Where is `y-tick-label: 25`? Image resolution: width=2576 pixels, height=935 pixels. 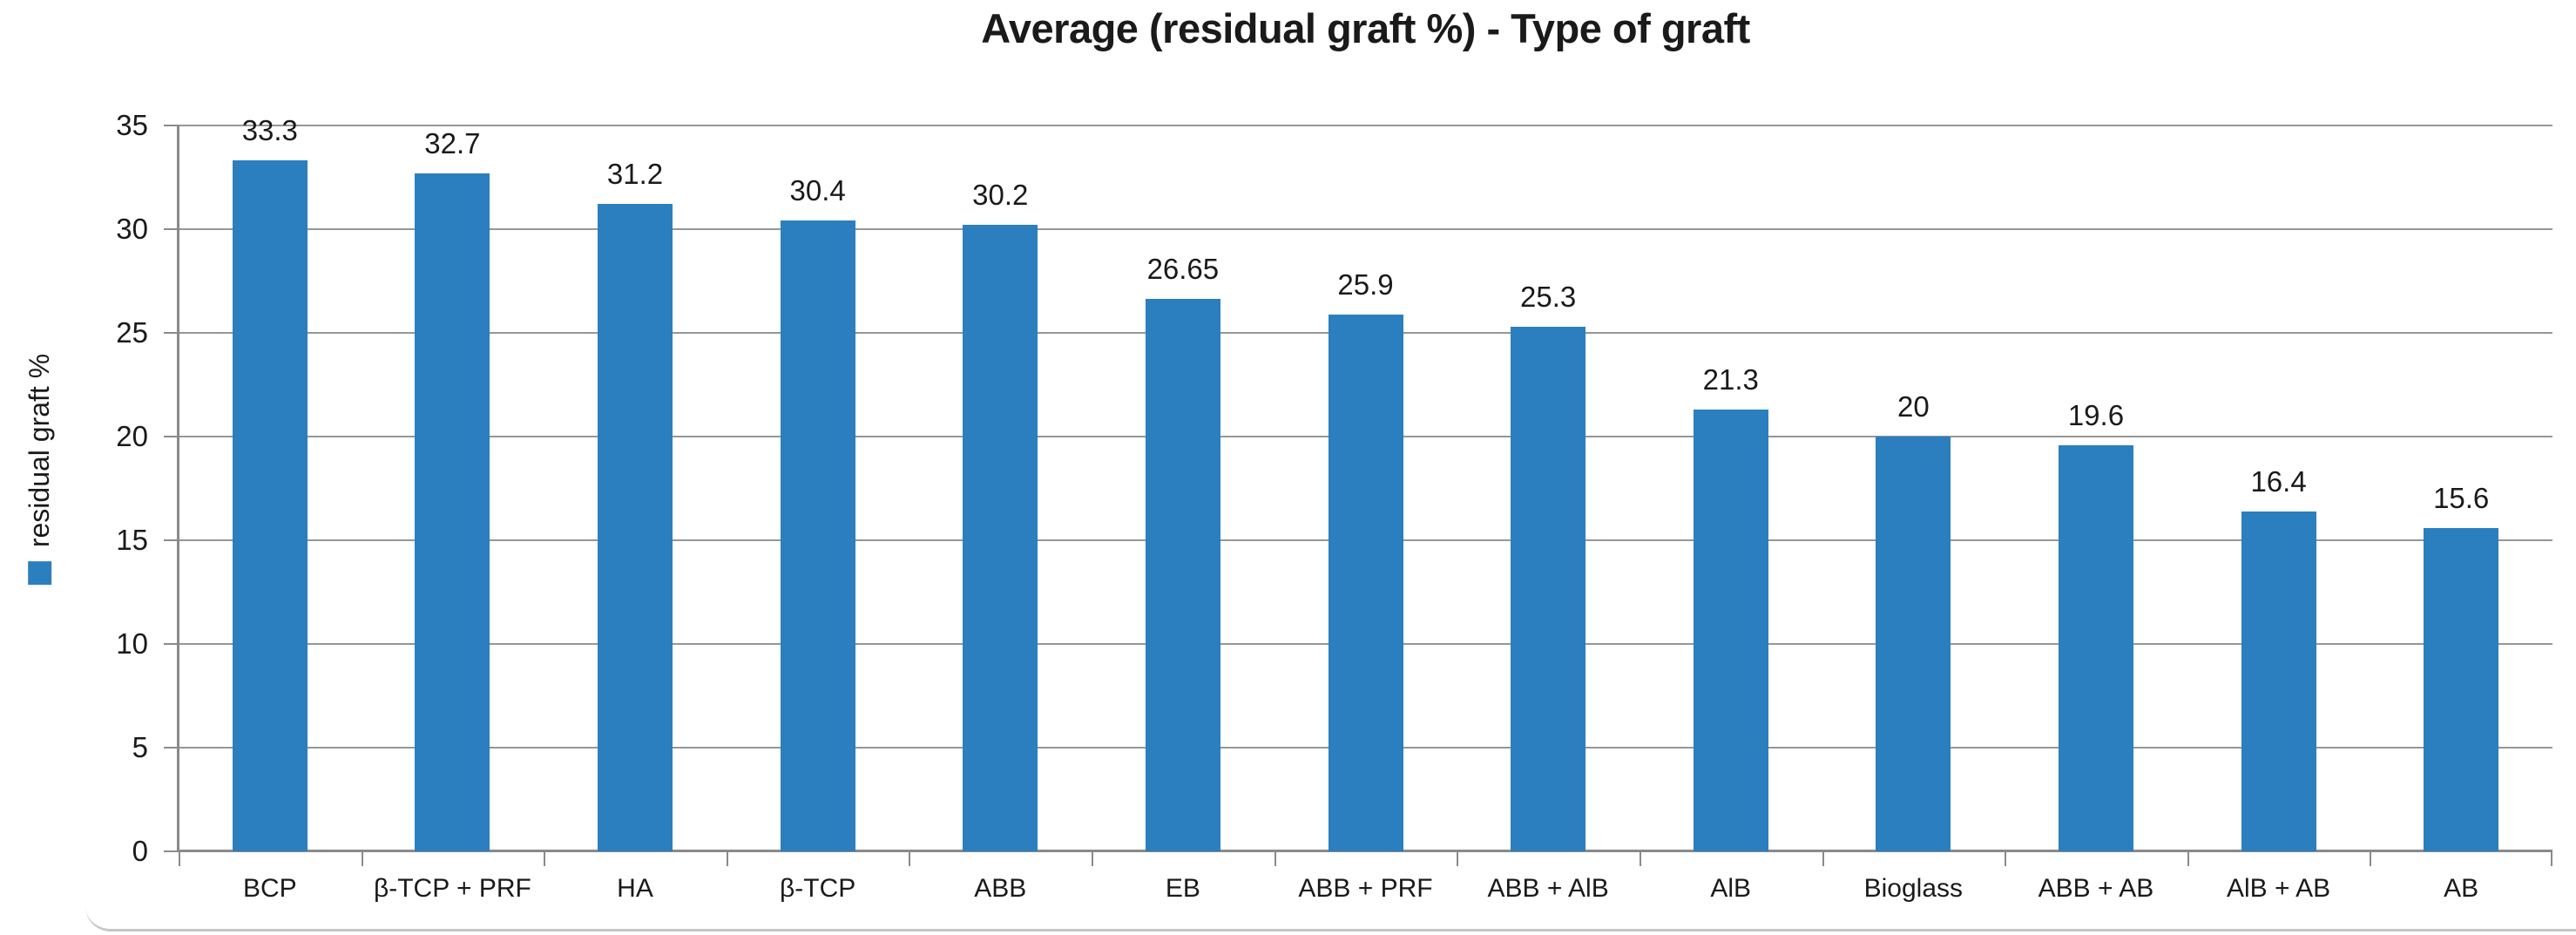 y-tick-label: 25 is located at coordinates (132, 333).